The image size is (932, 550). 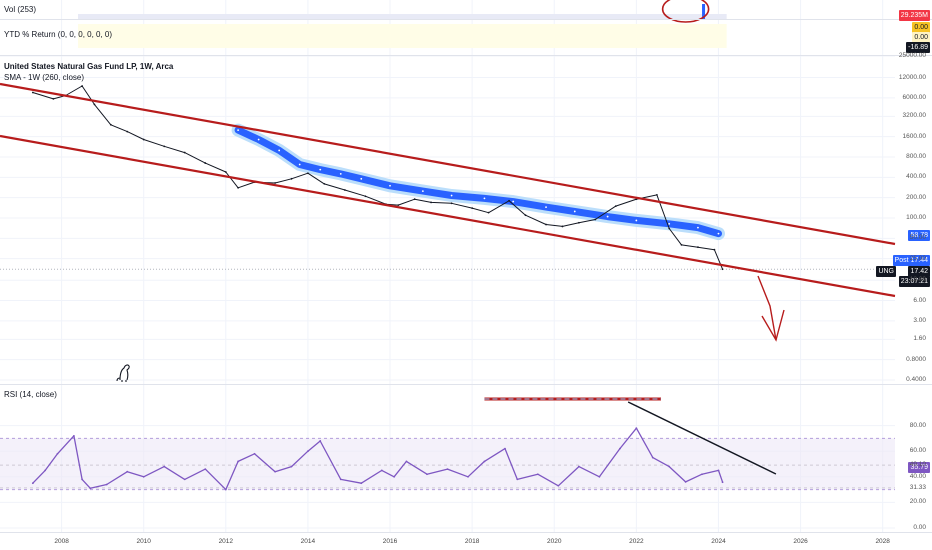 What do you see at coordinates (919, 300) in the screenshot?
I see `y-tick-label: 6.00` at bounding box center [919, 300].